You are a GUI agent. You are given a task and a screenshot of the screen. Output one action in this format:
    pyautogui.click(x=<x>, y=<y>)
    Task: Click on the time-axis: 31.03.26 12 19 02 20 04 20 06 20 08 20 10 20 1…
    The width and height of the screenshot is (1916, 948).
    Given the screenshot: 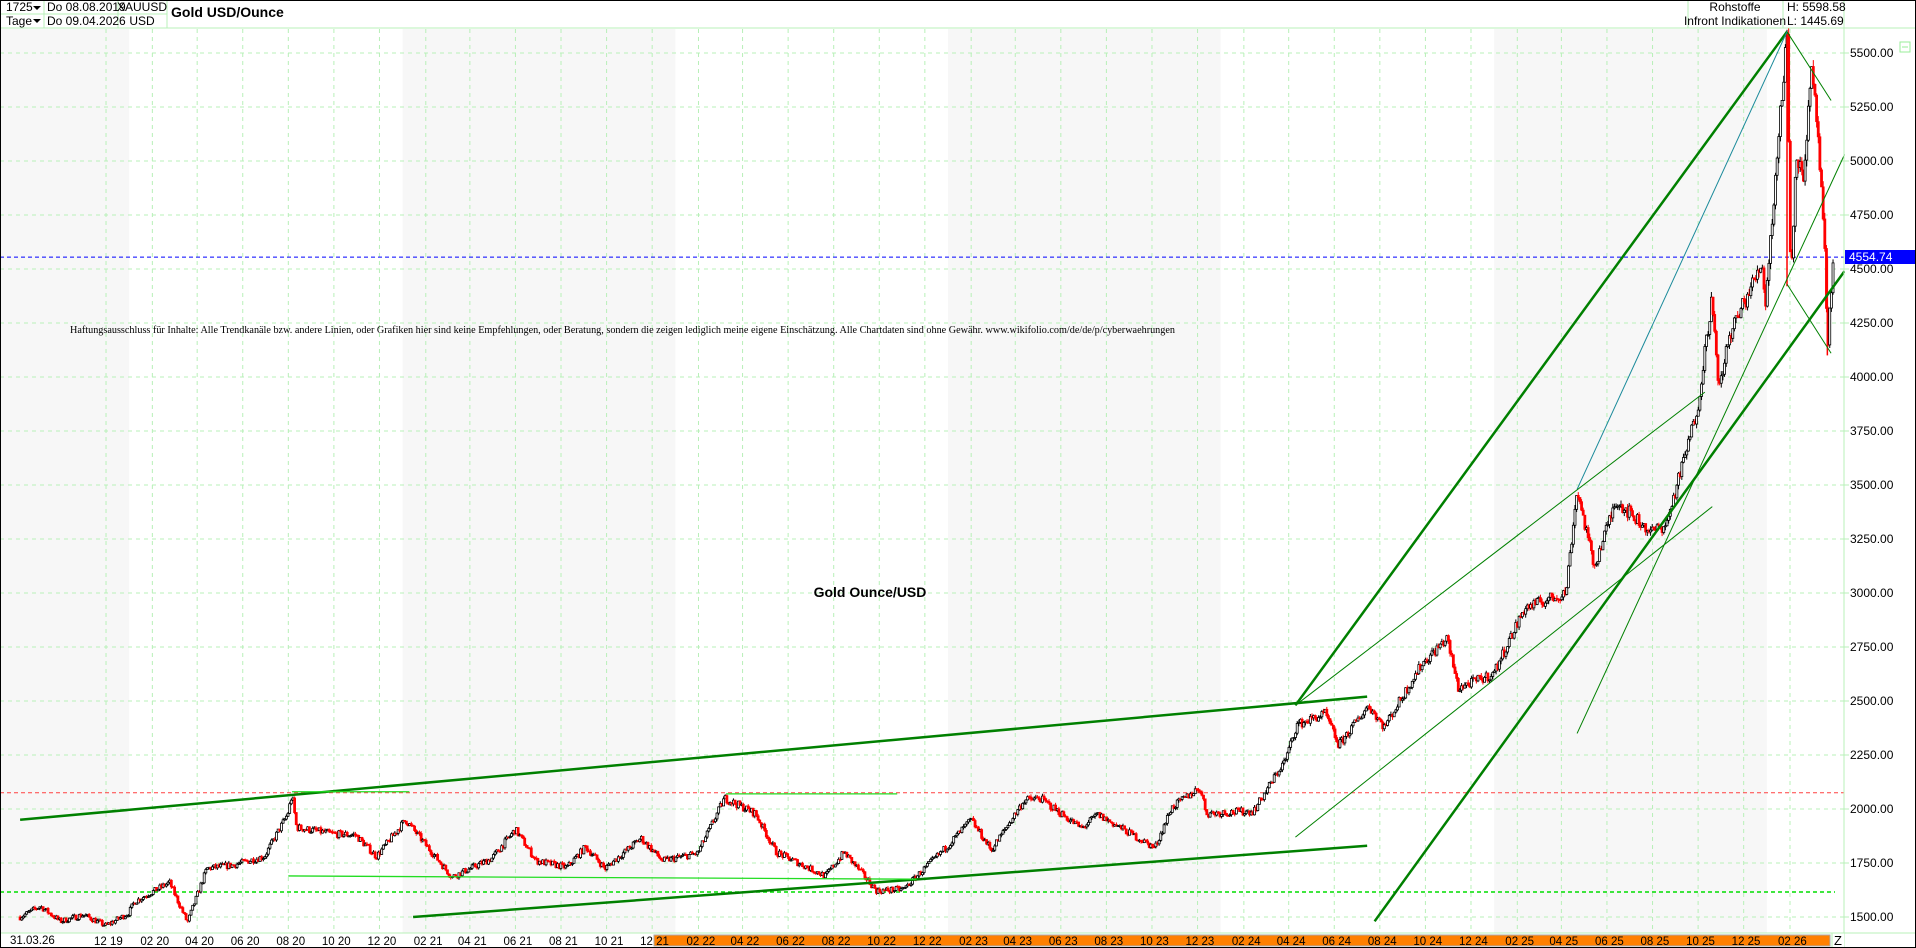 What is the action you would take?
    pyautogui.click(x=958, y=940)
    